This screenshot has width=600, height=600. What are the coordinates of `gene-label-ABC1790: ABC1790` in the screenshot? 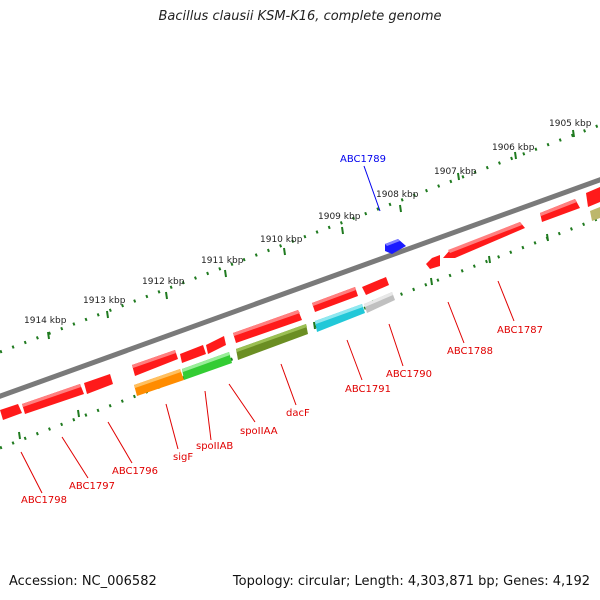 It's located at (409, 374).